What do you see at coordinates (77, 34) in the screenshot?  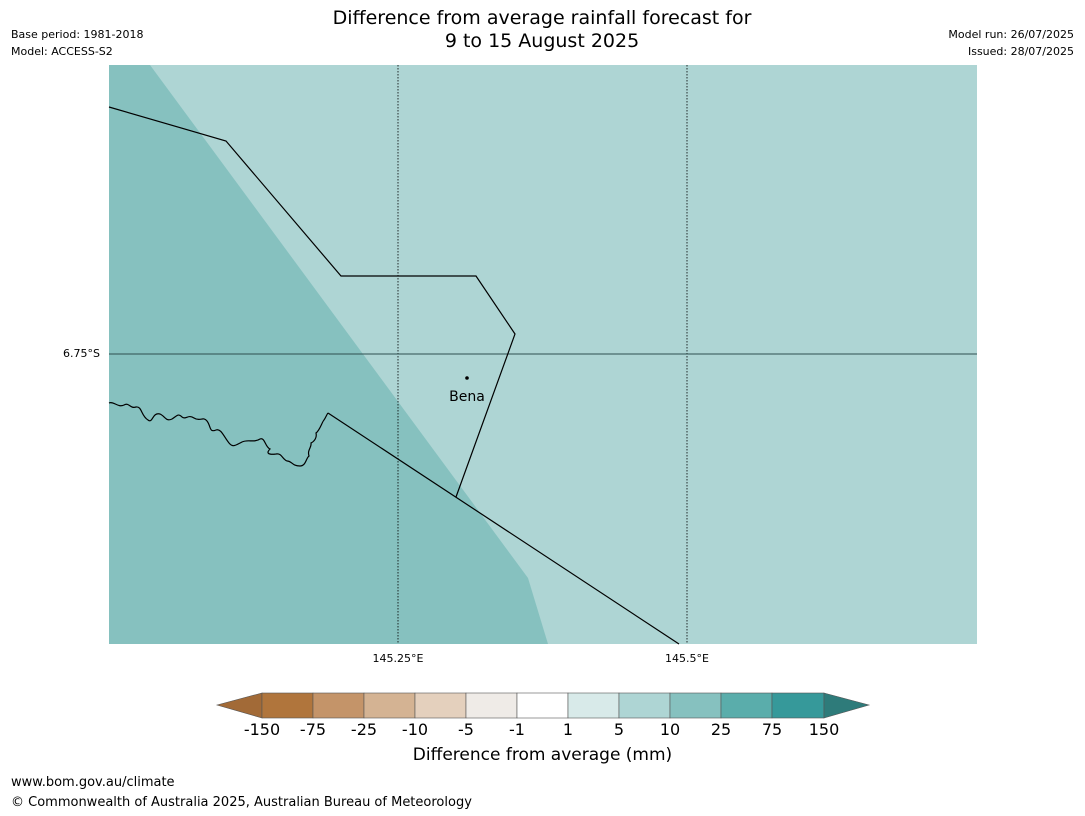 I see `base-period-text: Base period: 1981-2018` at bounding box center [77, 34].